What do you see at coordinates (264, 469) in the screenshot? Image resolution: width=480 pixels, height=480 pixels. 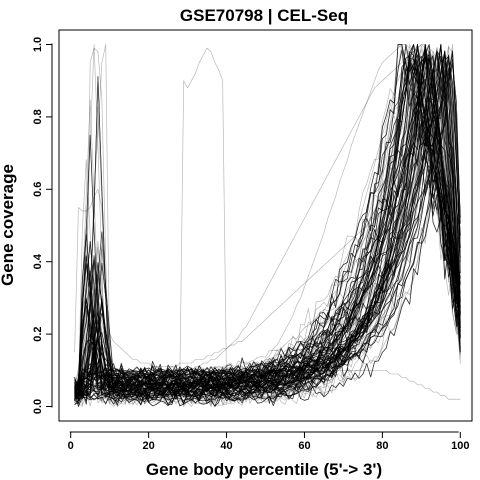 I see `x-axis-label: Gene body percentile (5'-> 3')` at bounding box center [264, 469].